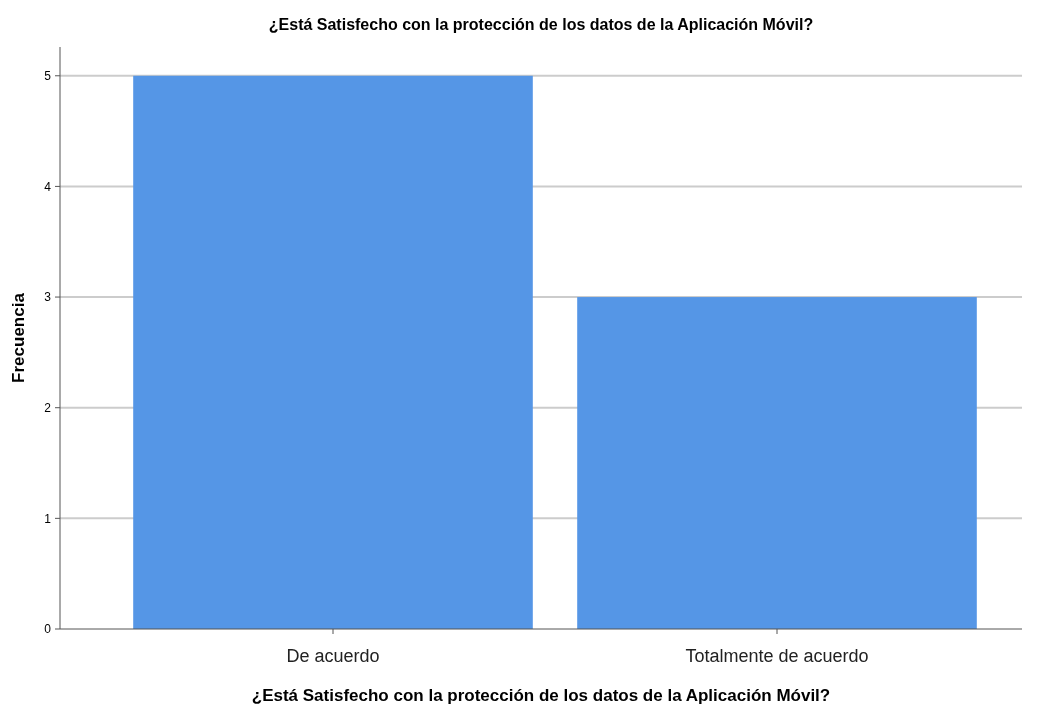 The width and height of the screenshot is (1038, 711). Describe the element at coordinates (333, 656) in the screenshot. I see `x-tick-label: De acuerdo` at that location.